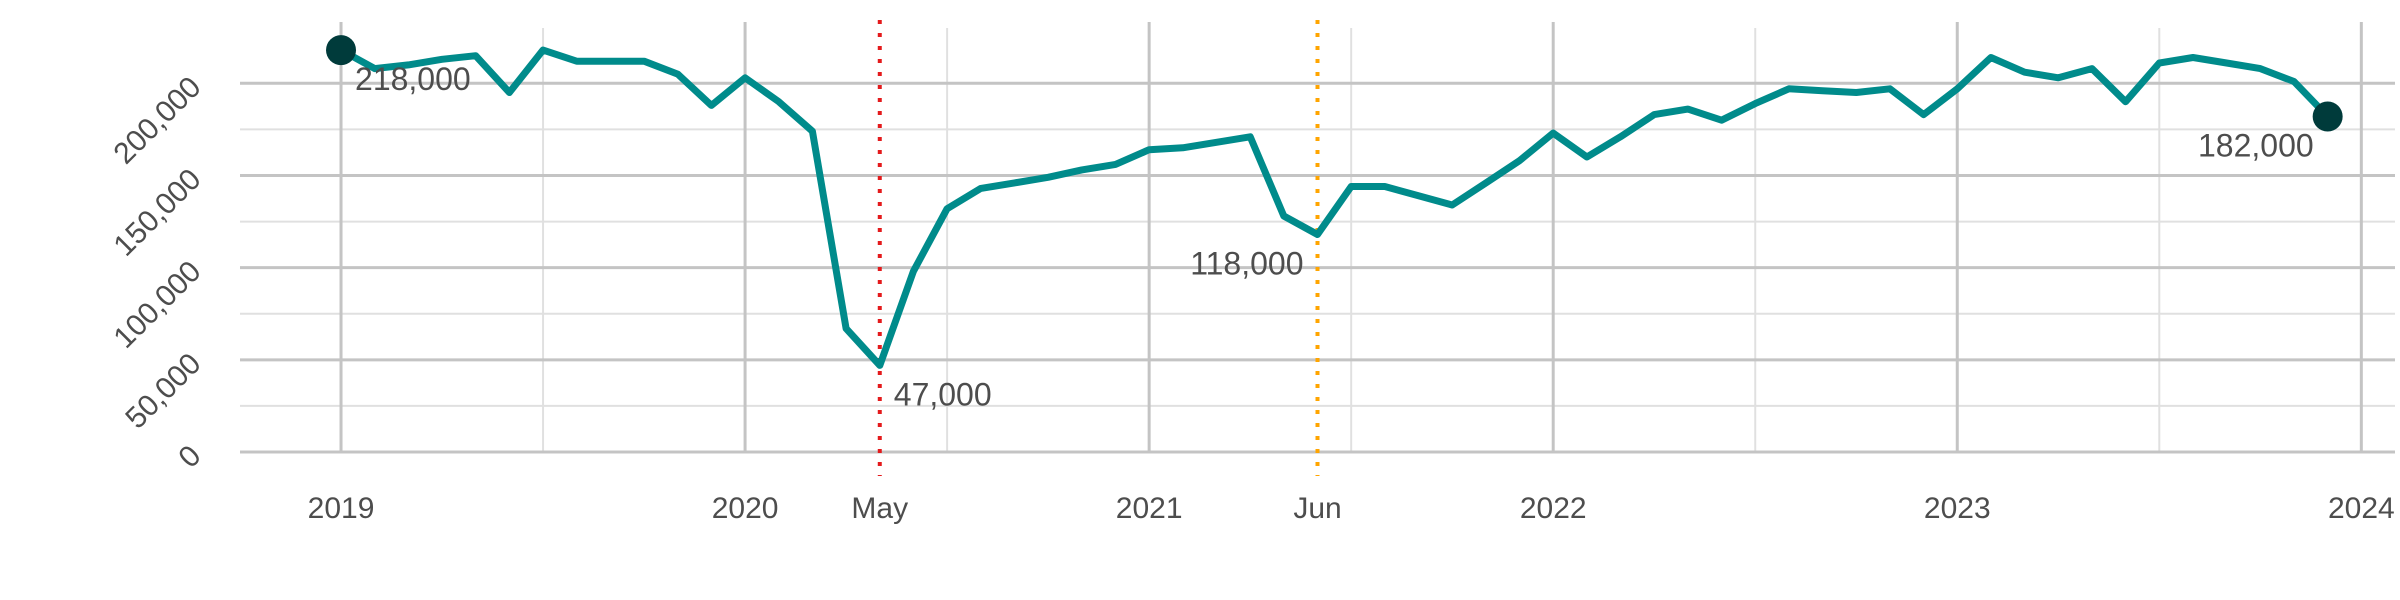  I want to click on y-tick-label: 50,000, so click(163, 391).